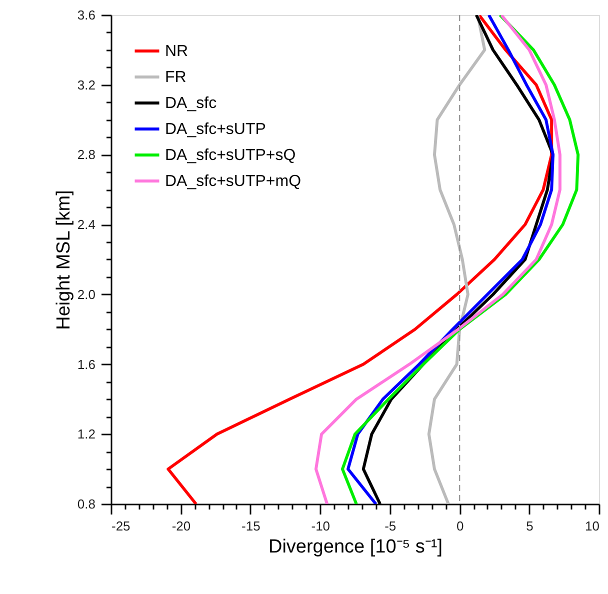  What do you see at coordinates (86, 224) in the screenshot?
I see `y-tick-label: 2.4` at bounding box center [86, 224].